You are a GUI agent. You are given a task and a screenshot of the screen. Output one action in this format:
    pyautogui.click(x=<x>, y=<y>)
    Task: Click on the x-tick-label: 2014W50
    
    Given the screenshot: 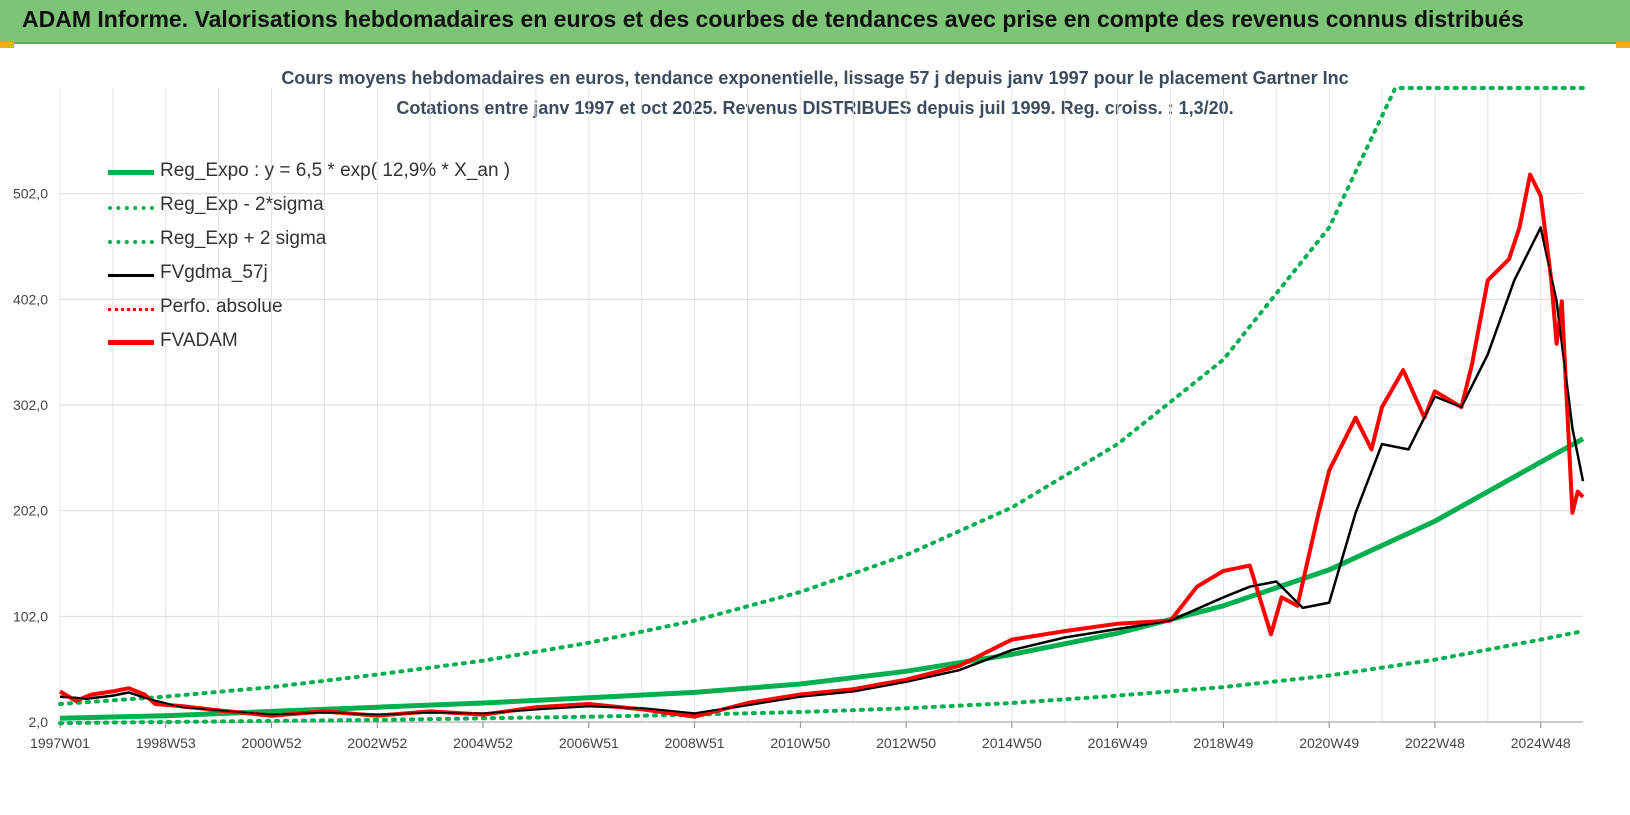 What is the action you would take?
    pyautogui.click(x=1012, y=743)
    